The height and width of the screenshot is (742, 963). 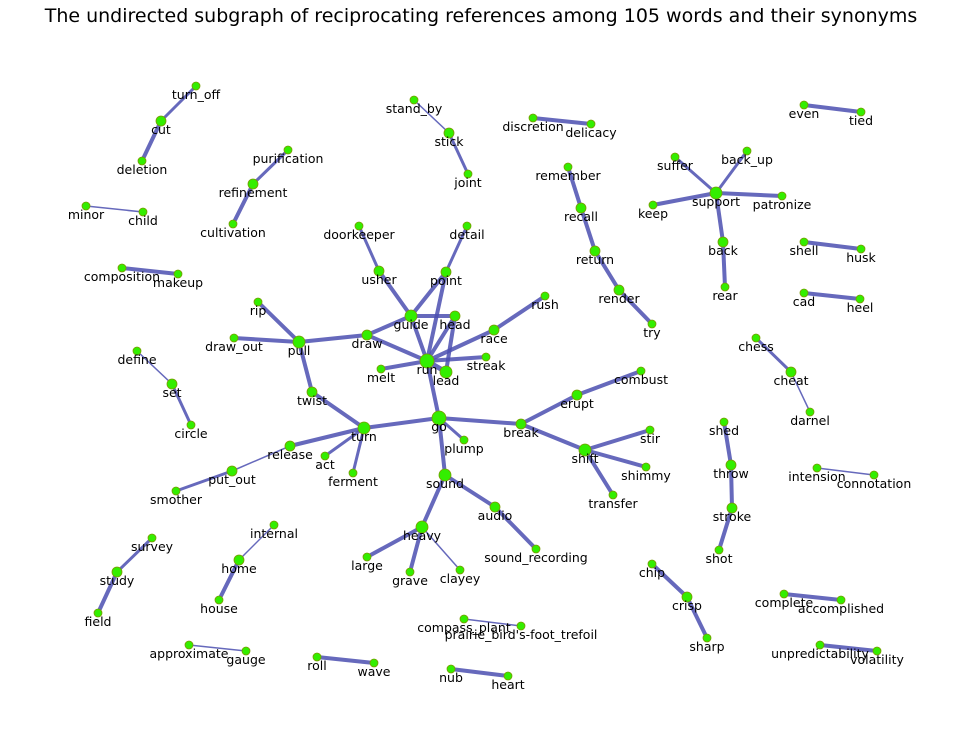 I want to click on node-label-lead: lead, so click(x=446, y=380).